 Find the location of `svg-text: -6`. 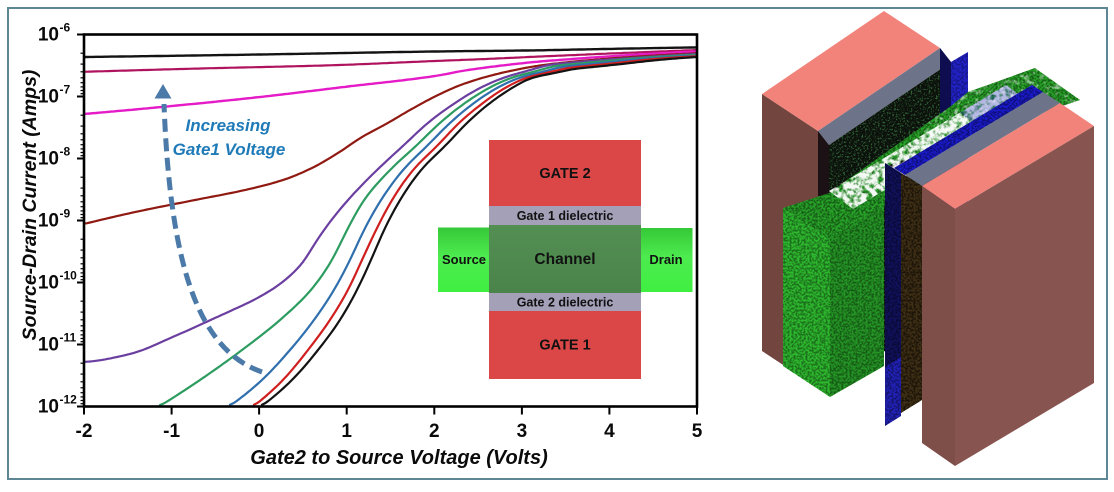

svg-text: -6 is located at coordinates (65, 28).